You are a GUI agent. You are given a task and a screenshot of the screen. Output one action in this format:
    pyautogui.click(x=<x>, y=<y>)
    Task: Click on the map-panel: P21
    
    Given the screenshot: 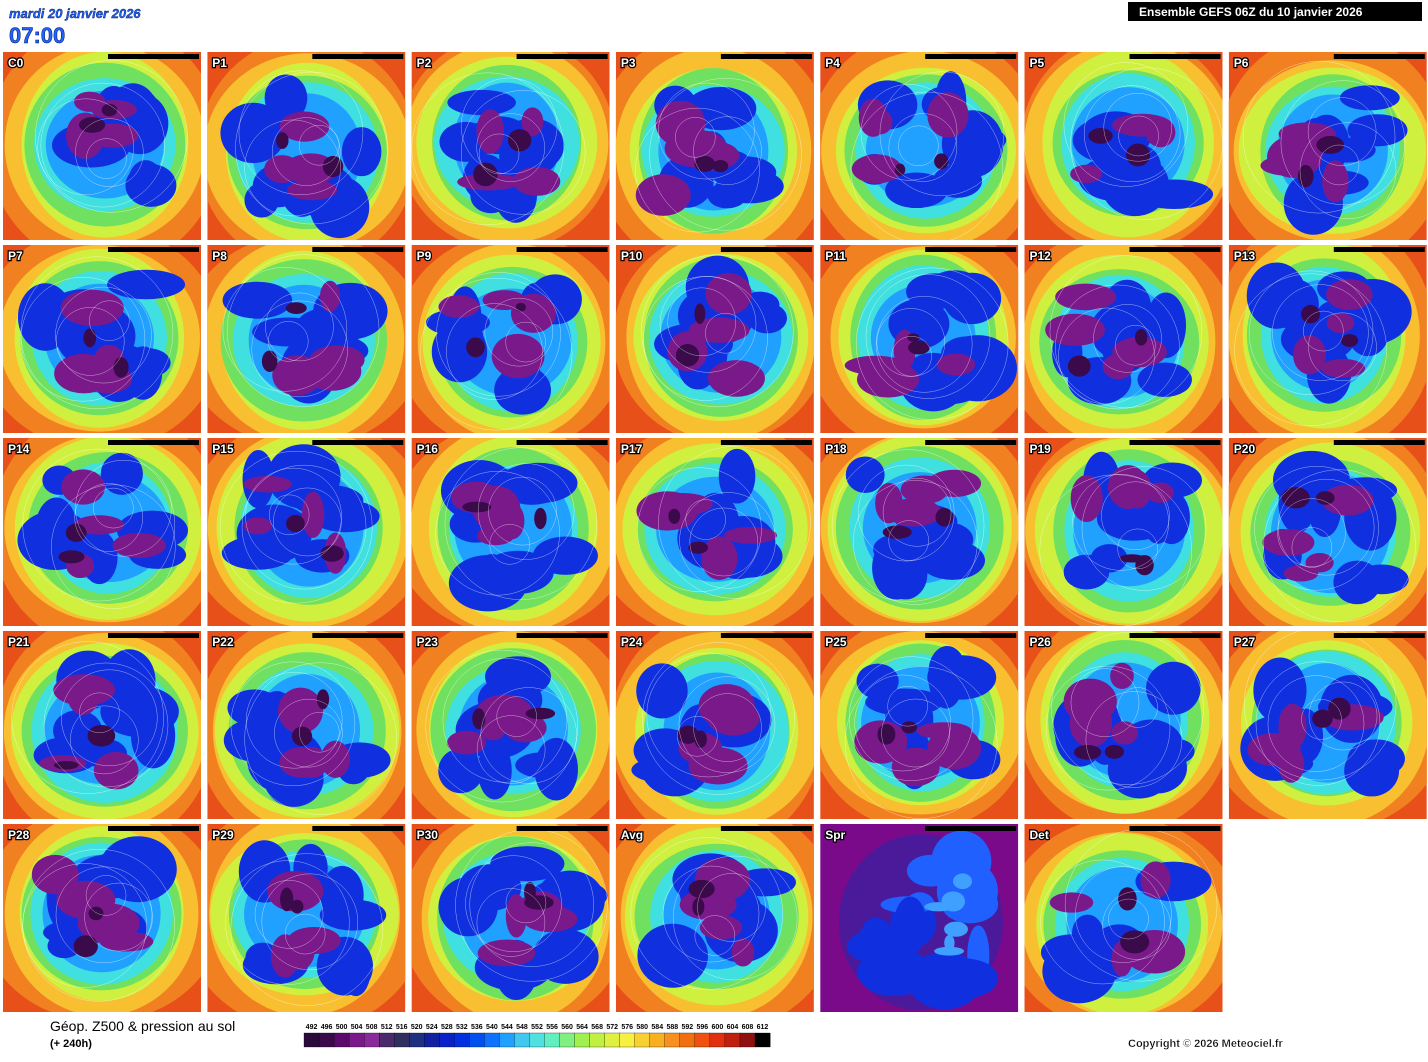 What is the action you would take?
    pyautogui.click(x=102, y=725)
    